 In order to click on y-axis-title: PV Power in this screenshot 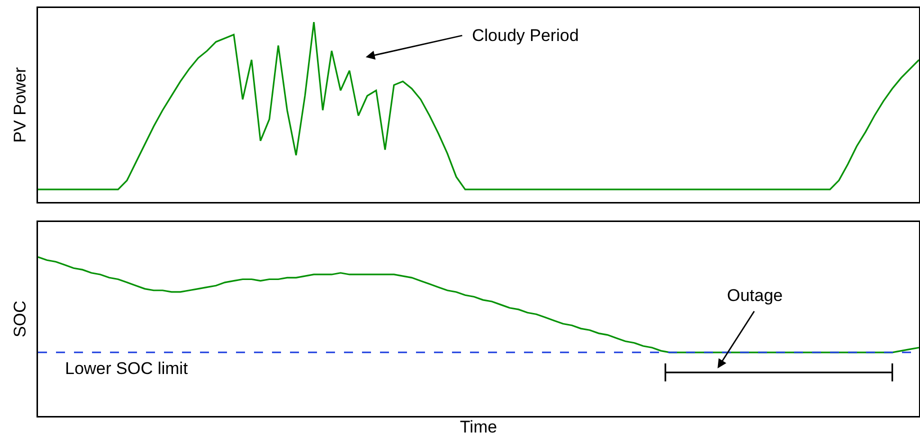, I will do `click(20, 104)`.